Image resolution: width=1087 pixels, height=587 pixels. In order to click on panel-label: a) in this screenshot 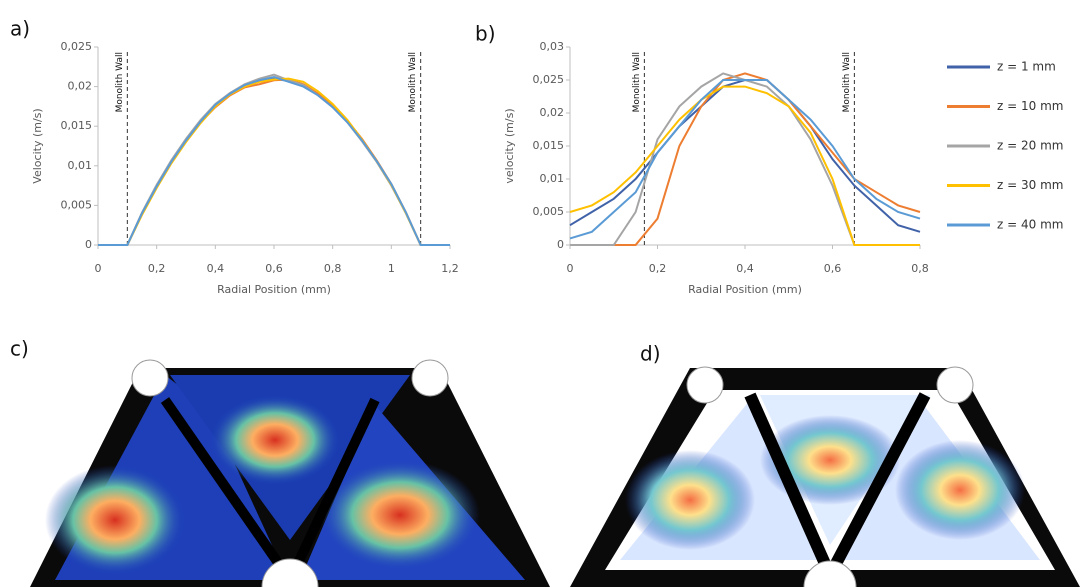, I will do `click(20, 29)`.